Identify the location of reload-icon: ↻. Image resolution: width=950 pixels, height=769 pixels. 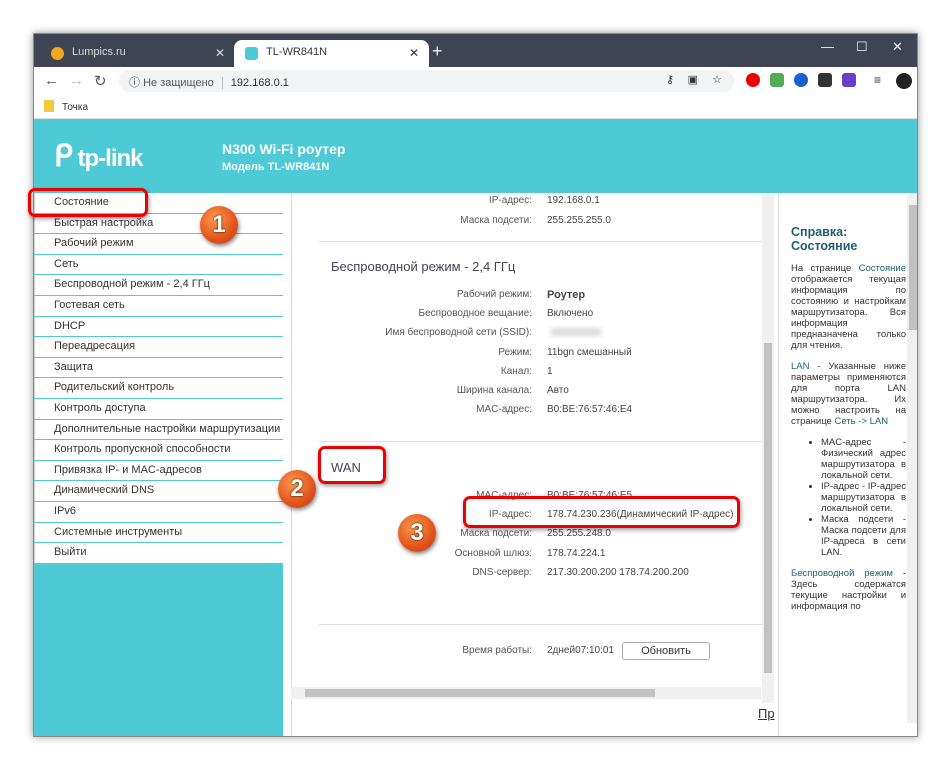
(100, 81).